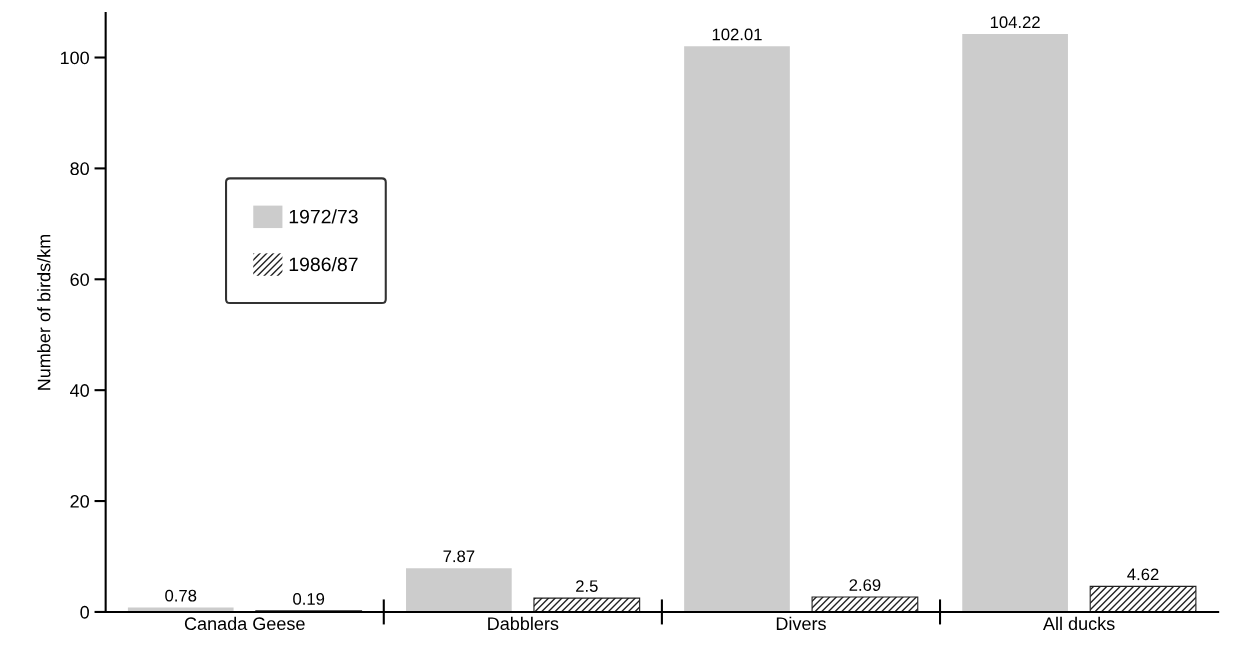 Image resolution: width=1243 pixels, height=658 pixels. I want to click on data-label: 4.62, so click(1143, 574).